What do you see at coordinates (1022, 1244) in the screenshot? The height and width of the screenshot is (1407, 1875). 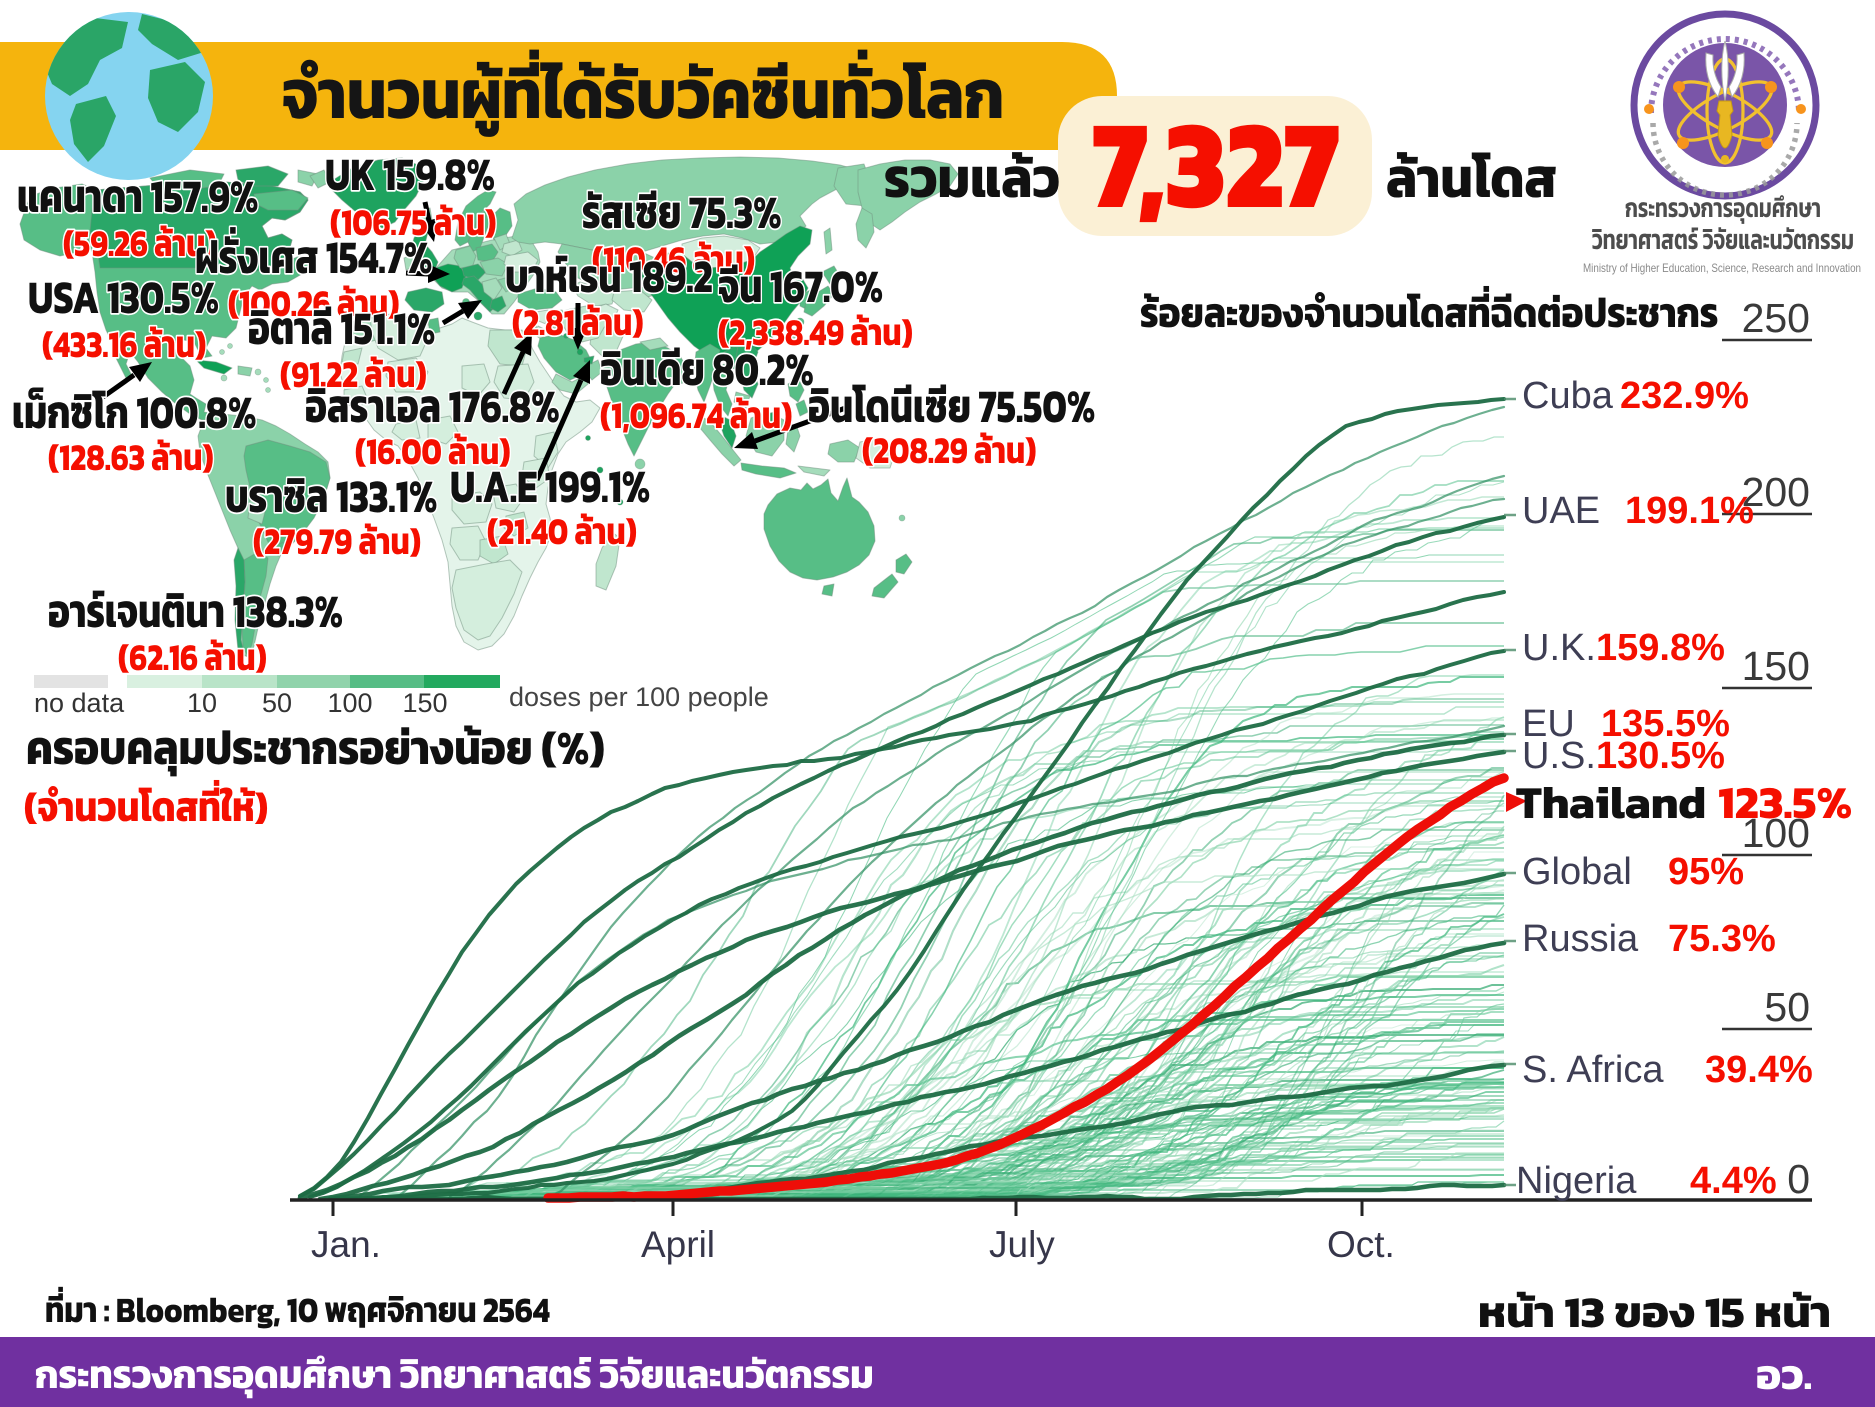 I see `svg-text: July` at bounding box center [1022, 1244].